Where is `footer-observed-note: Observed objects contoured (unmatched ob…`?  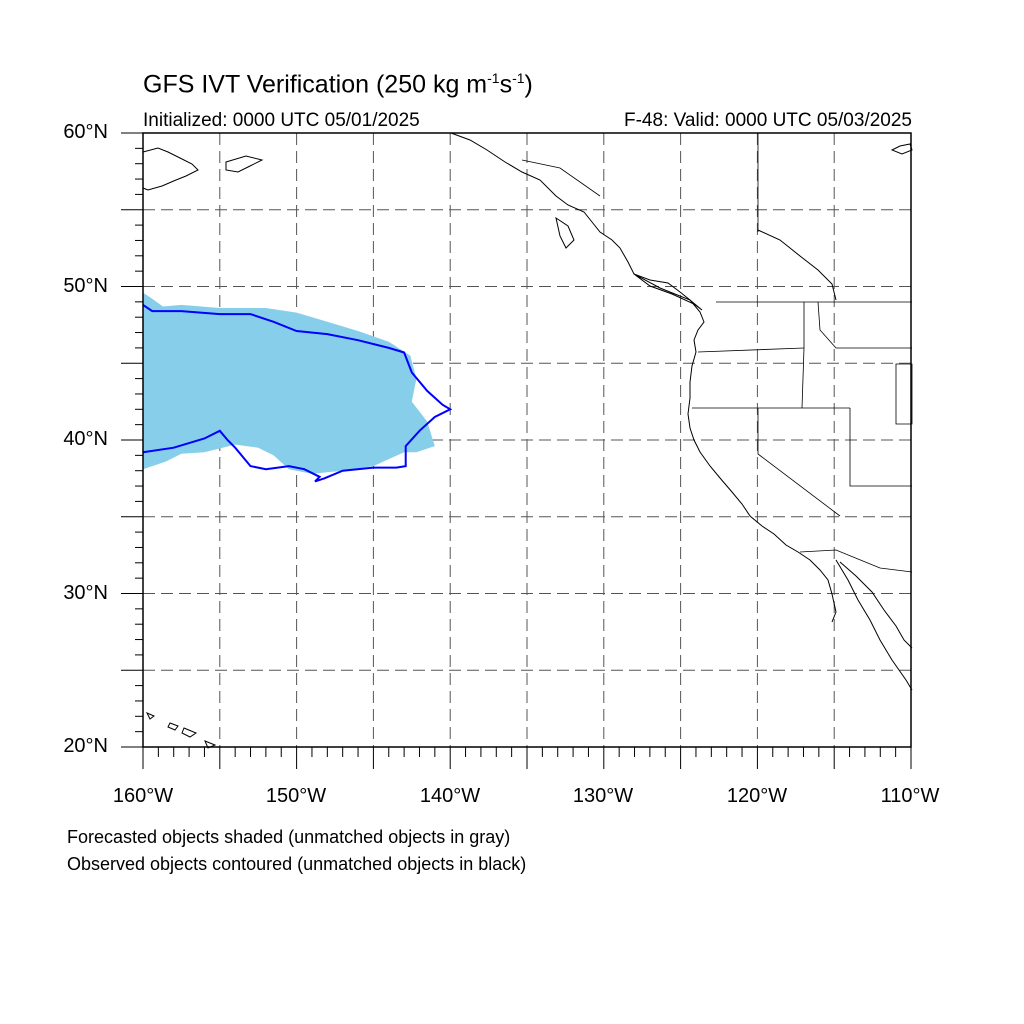
footer-observed-note: Observed objects contoured (unmatched ob… is located at coordinates (297, 864).